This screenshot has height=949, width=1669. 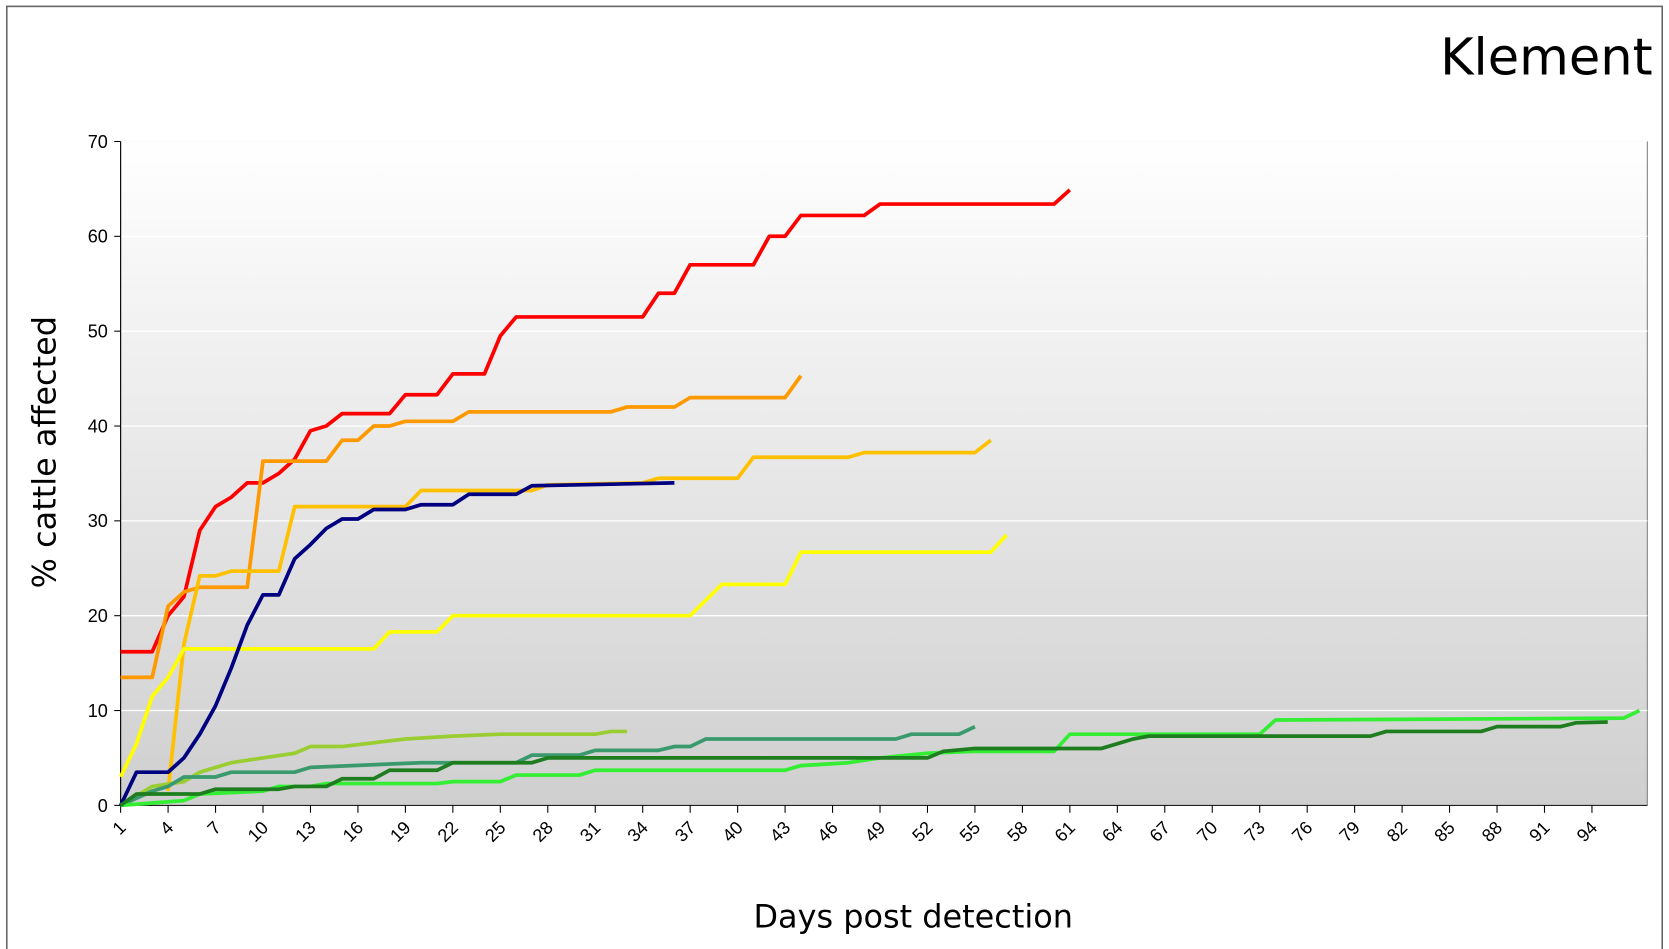 I want to click on y-tick-label: 10, so click(x=98, y=711).